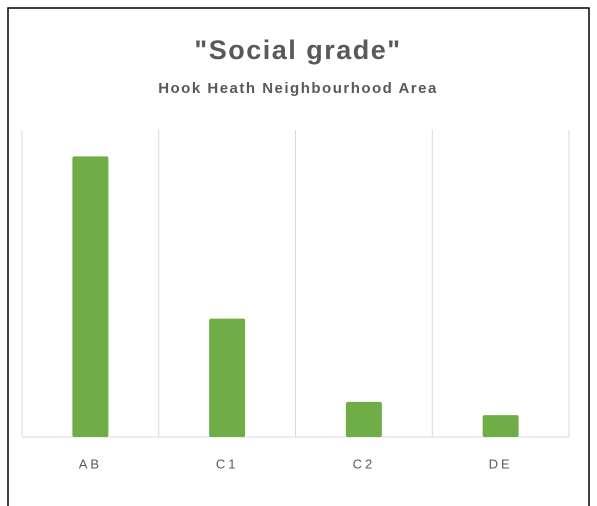 This screenshot has width=597, height=506. What do you see at coordinates (227, 463) in the screenshot?
I see `x-tick-label: C1` at bounding box center [227, 463].